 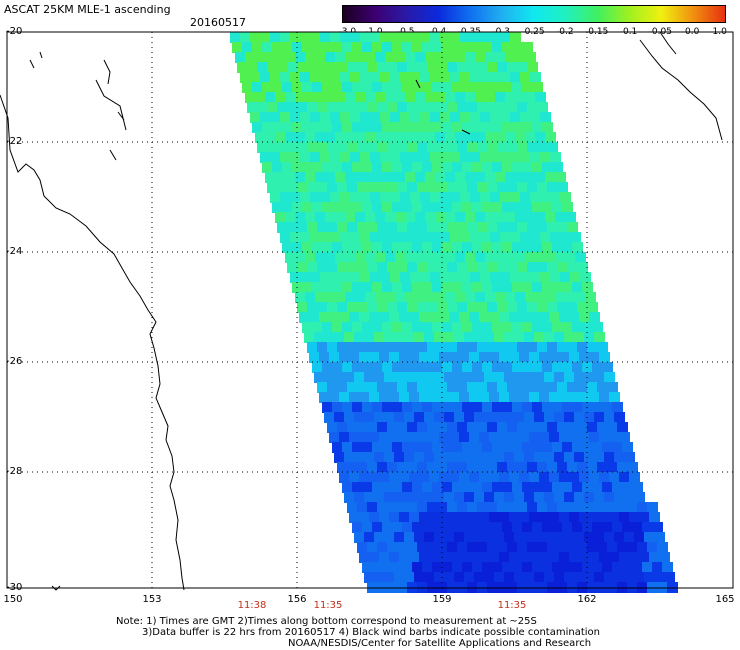 I want to click on latitude-label: -30, so click(x=14, y=587).